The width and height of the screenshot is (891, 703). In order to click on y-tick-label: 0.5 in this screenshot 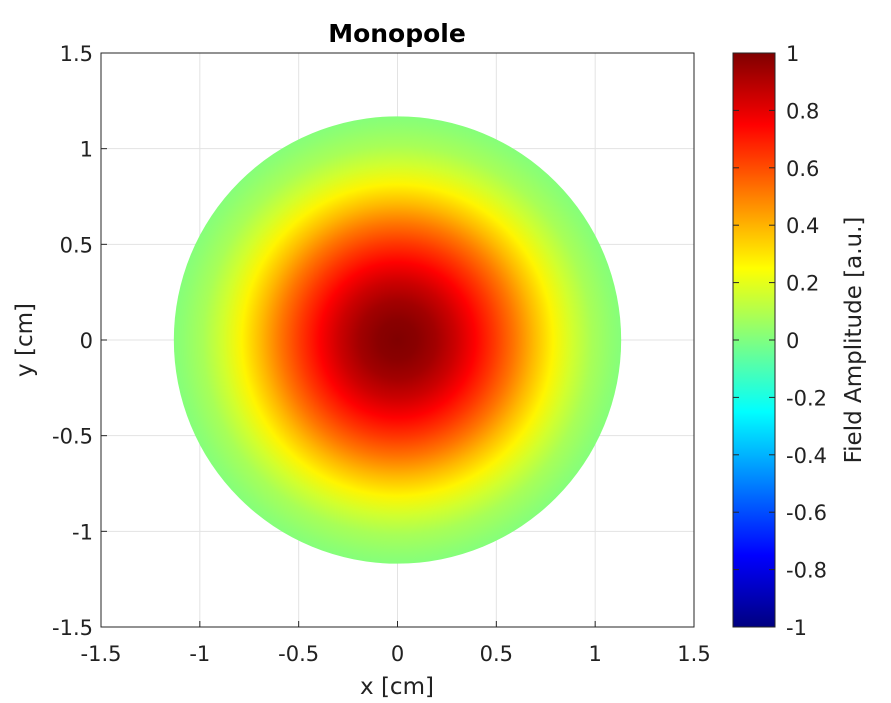, I will do `click(76, 245)`.